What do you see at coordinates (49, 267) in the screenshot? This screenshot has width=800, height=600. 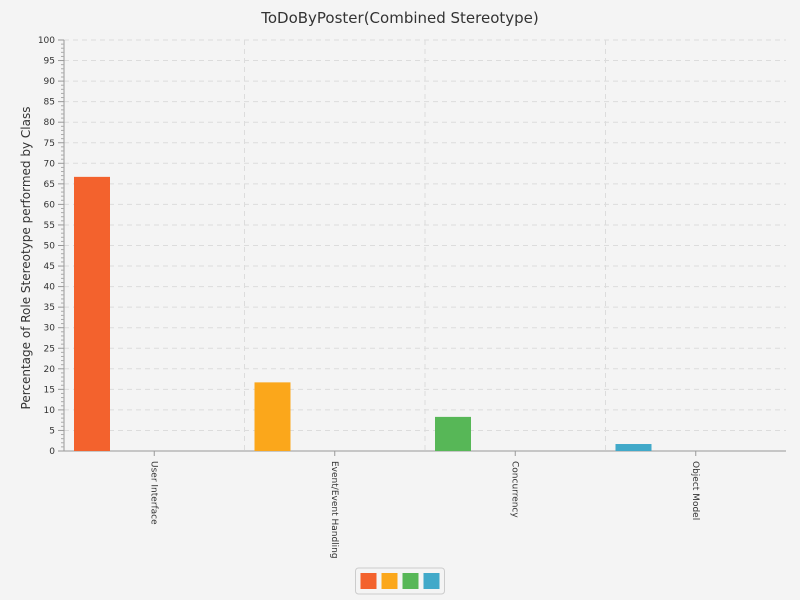 I see `y-tick-label: 45` at bounding box center [49, 267].